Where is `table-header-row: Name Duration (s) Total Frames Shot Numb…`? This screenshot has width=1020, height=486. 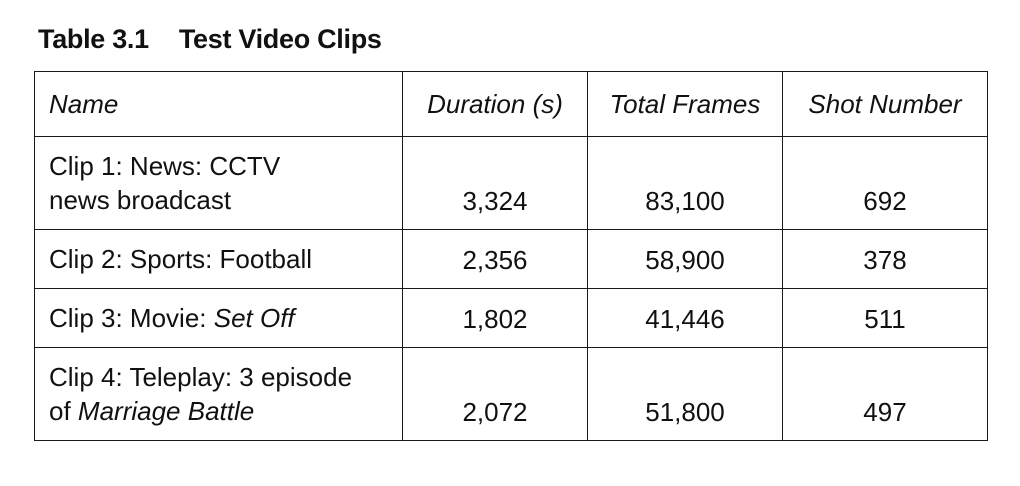 table-header-row: Name Duration (s) Total Frames Shot Numb… is located at coordinates (511, 104).